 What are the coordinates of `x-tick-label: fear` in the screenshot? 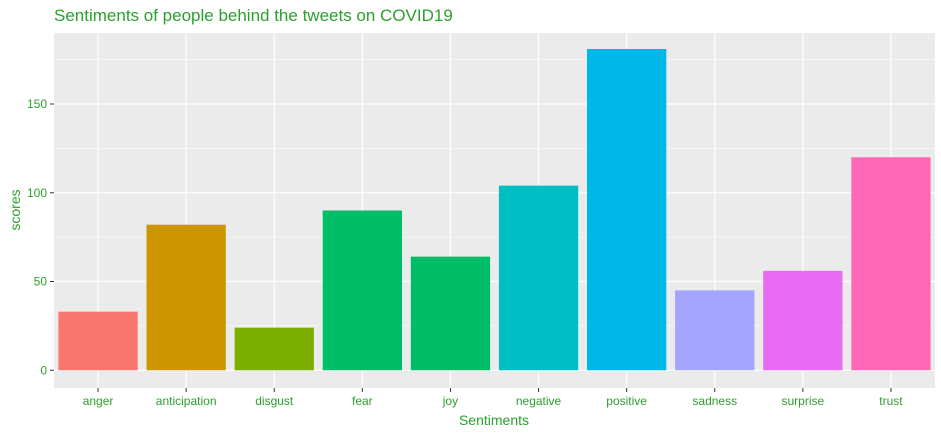 It's located at (362, 401).